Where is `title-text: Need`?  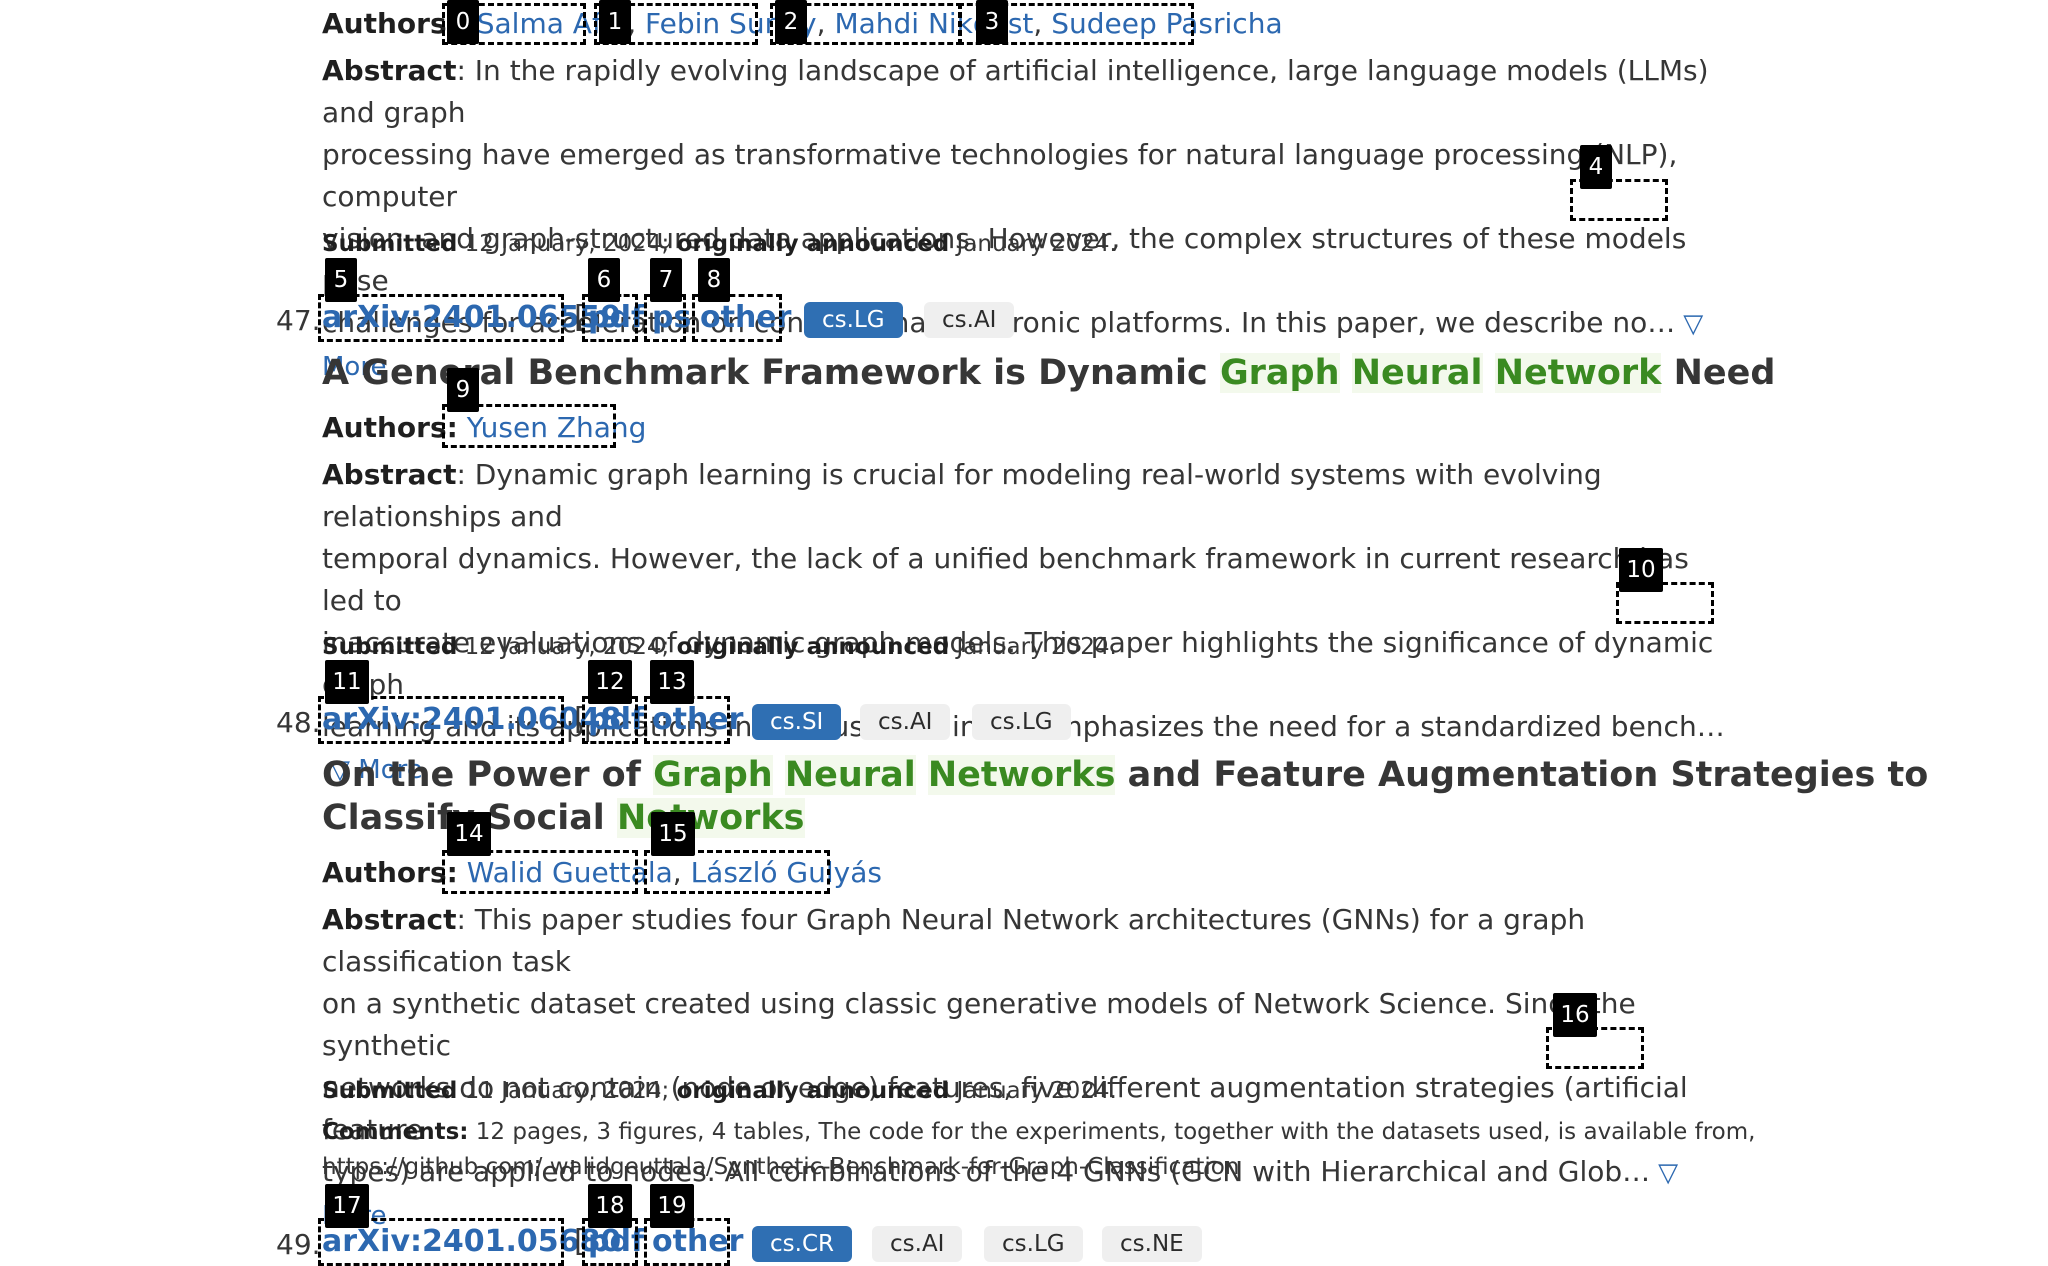 title-text: Need is located at coordinates (1718, 373).